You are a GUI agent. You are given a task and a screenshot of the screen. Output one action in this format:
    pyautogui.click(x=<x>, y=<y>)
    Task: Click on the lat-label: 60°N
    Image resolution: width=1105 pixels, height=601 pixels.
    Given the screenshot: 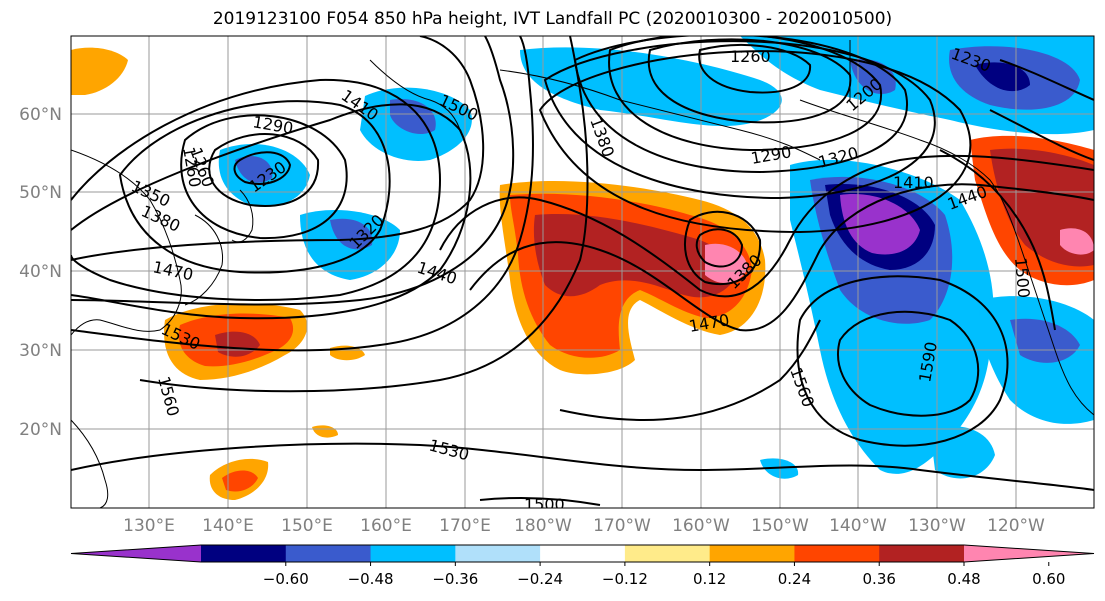 What is the action you would take?
    pyautogui.click(x=40, y=115)
    